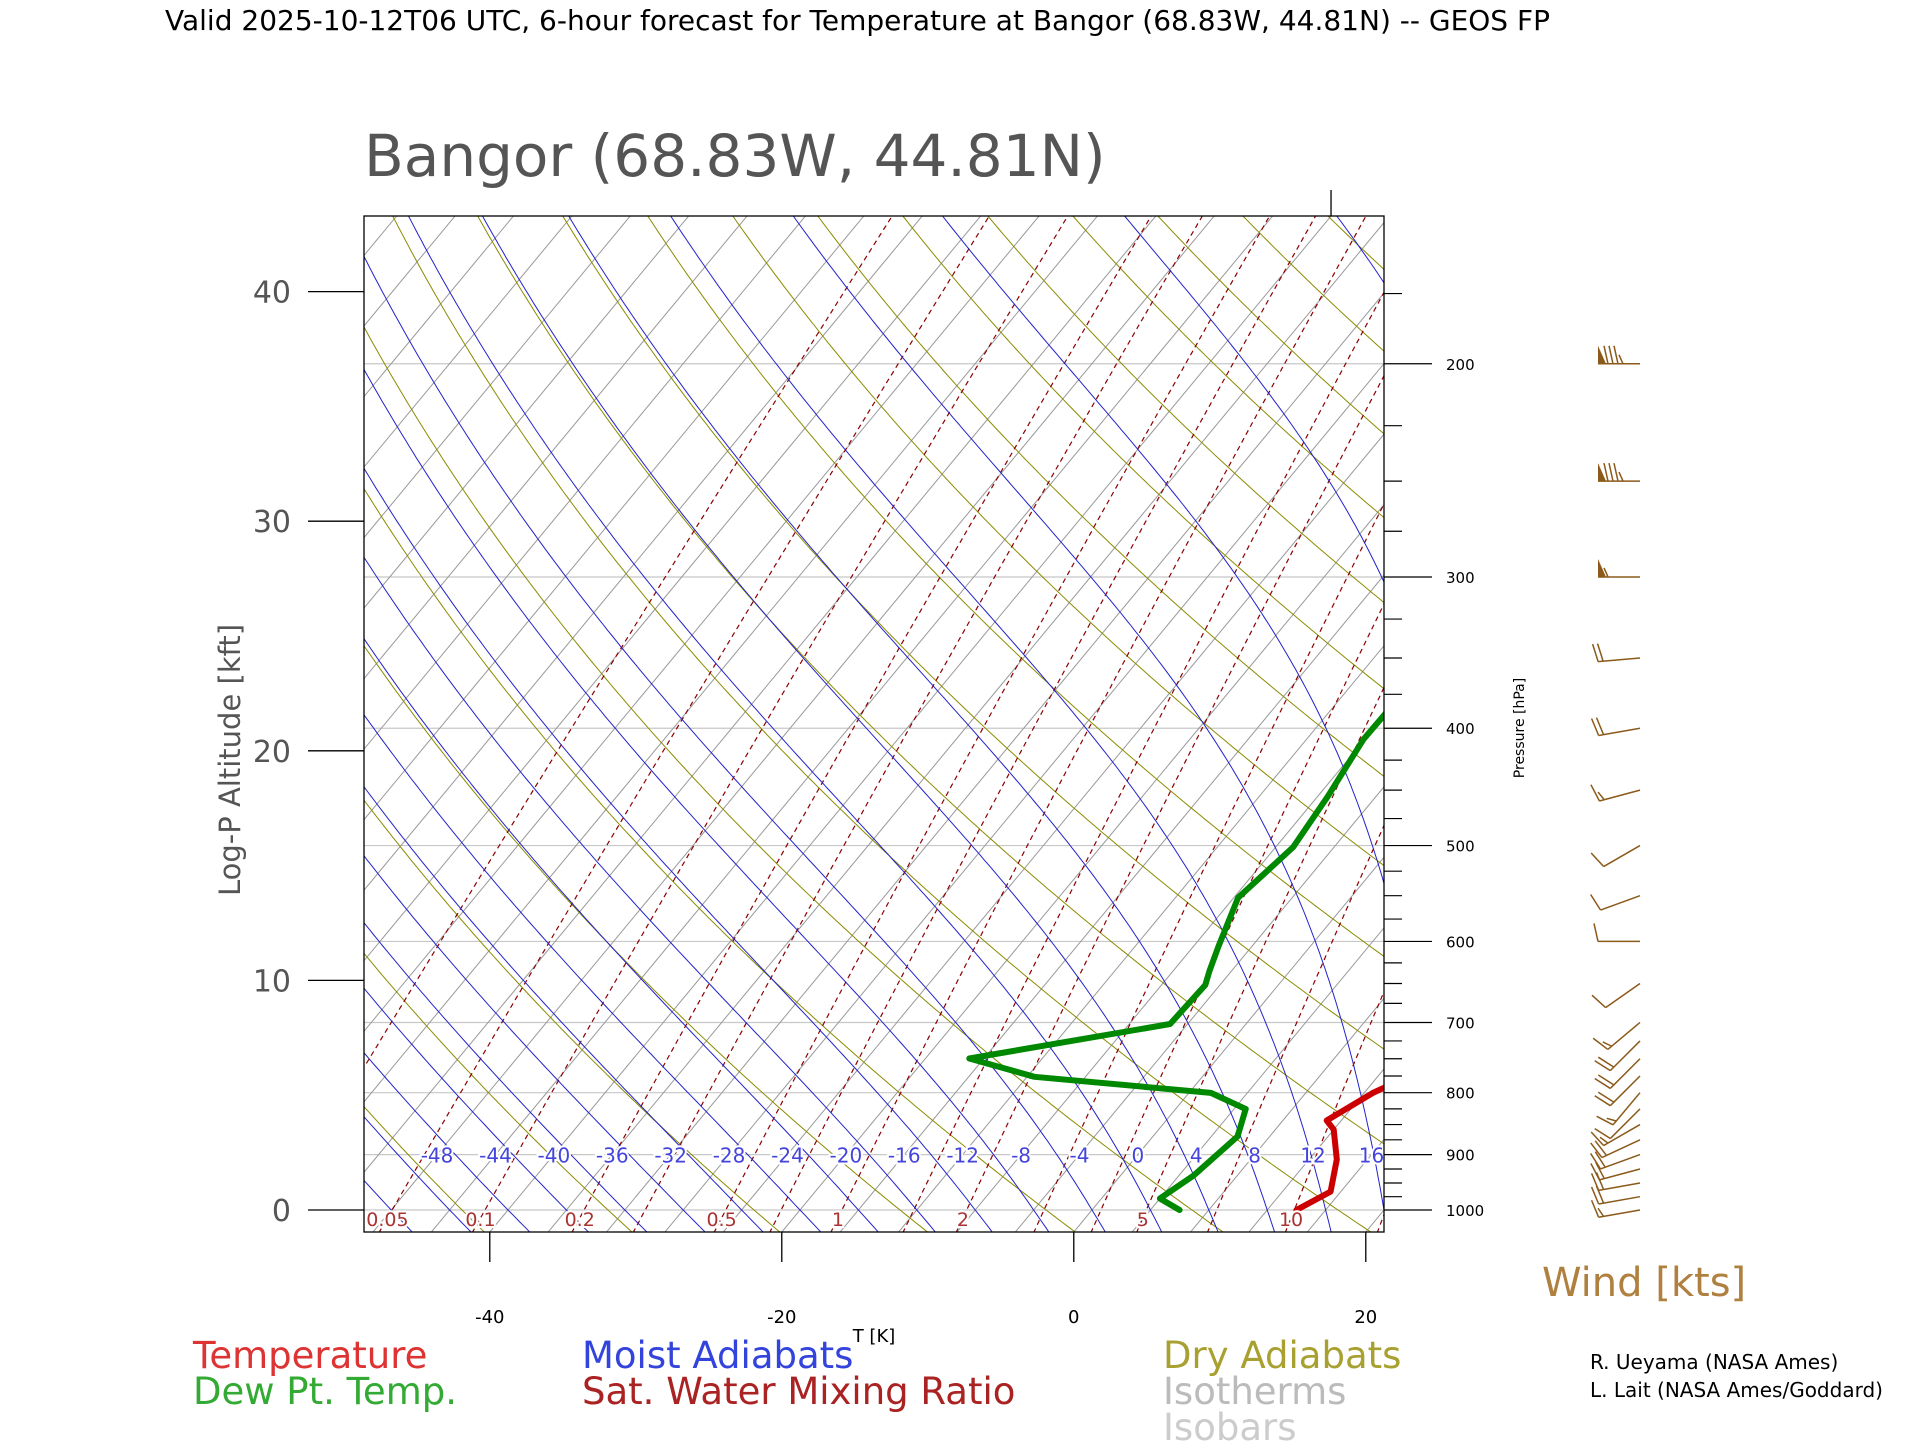  I want to click on wind-barbs, so click(1615, 782).